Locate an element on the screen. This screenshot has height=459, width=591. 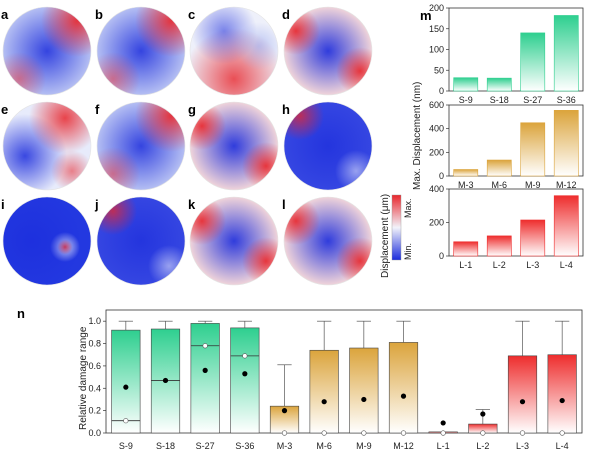
map-j is located at coordinates (141, 241).